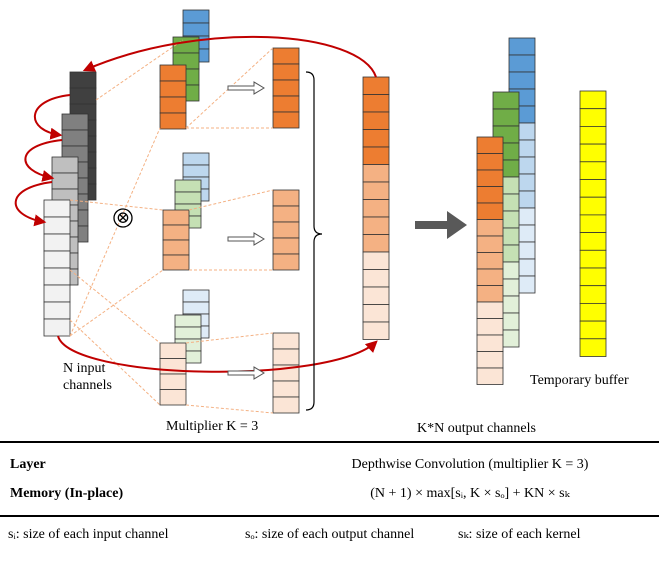  What do you see at coordinates (246, 230) in the screenshot?
I see `small-arrows` at bounding box center [246, 230].